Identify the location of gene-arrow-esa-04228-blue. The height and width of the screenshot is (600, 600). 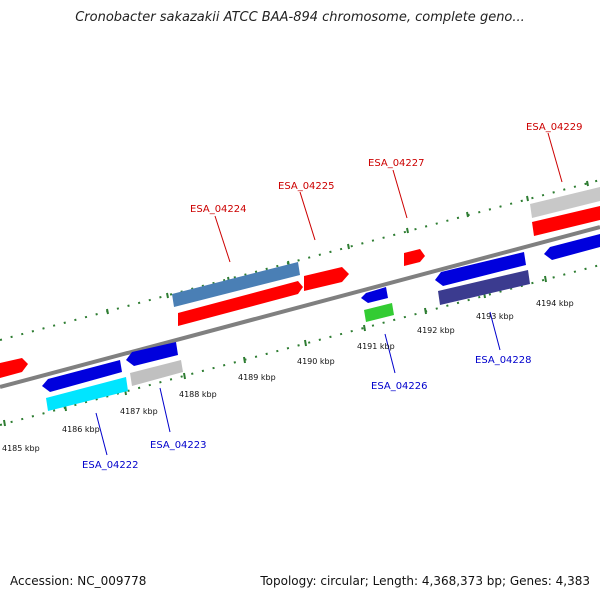
(480, 269).